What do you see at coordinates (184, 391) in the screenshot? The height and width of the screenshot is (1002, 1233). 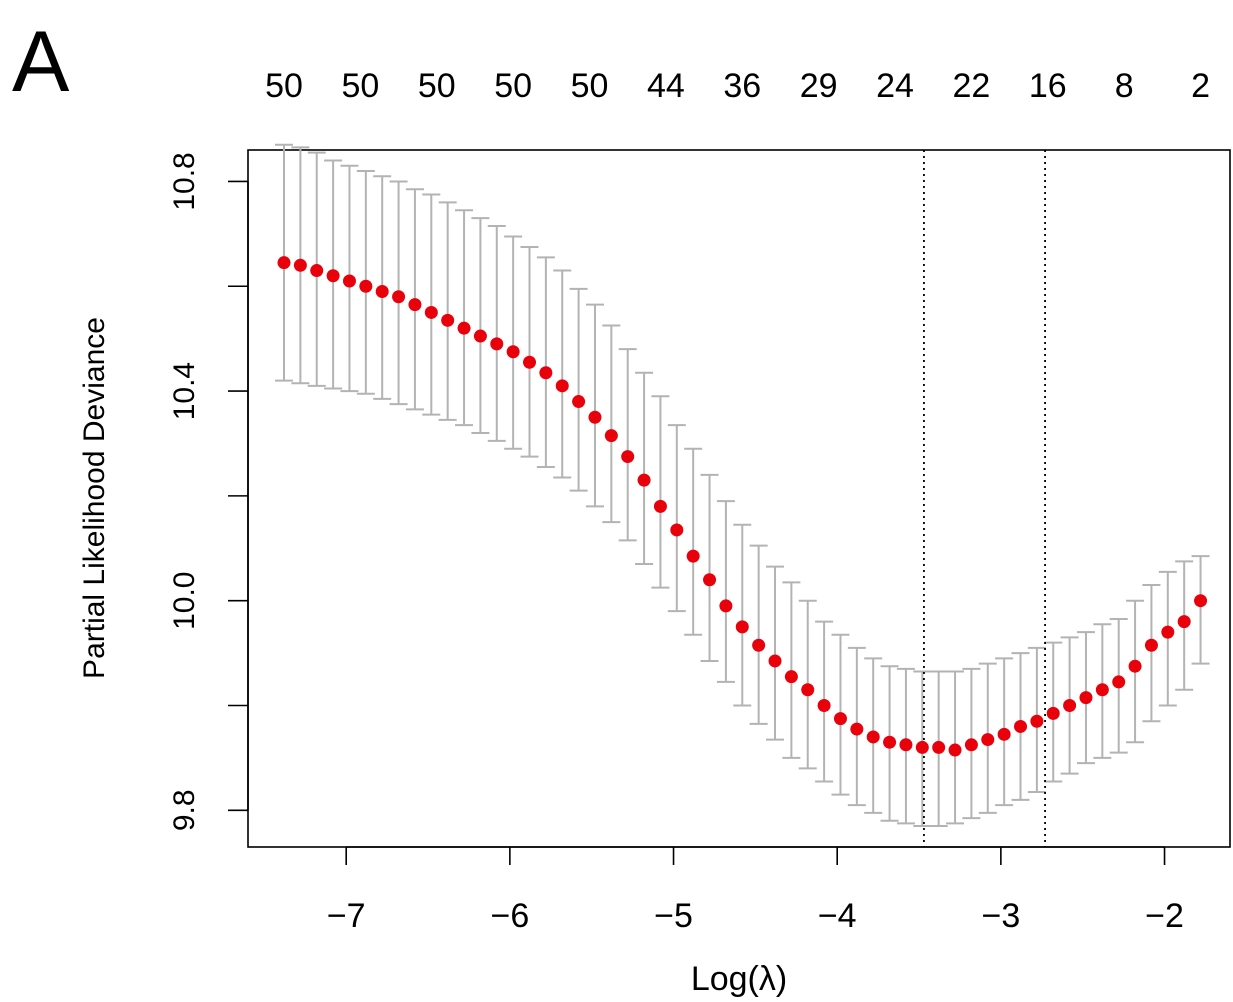 I see `y-tick-label: 10.4` at bounding box center [184, 391].